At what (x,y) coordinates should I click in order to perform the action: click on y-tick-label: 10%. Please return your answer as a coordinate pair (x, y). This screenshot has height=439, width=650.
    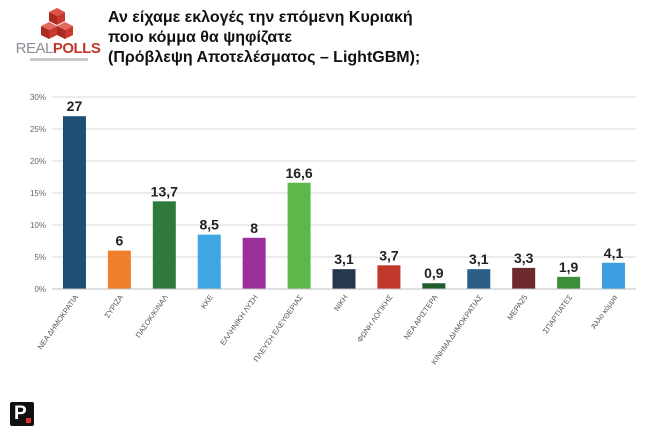
    Looking at the image, I should click on (38, 225).